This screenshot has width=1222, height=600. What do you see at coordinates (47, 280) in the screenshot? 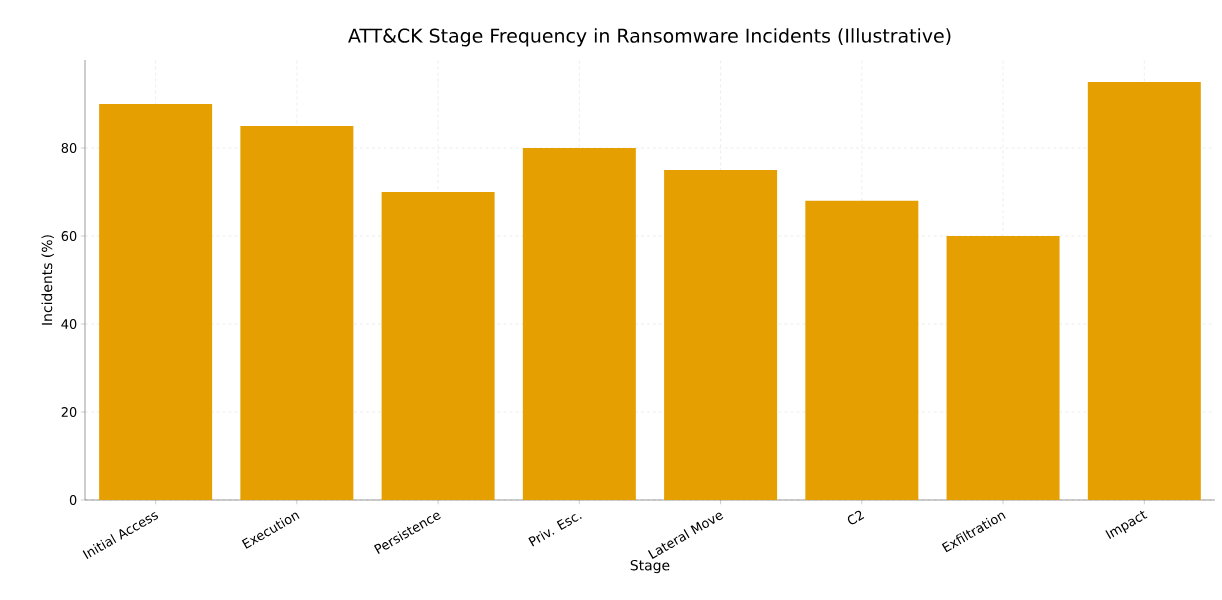
I see `y-axis-title: Incidents (%)` at bounding box center [47, 280].